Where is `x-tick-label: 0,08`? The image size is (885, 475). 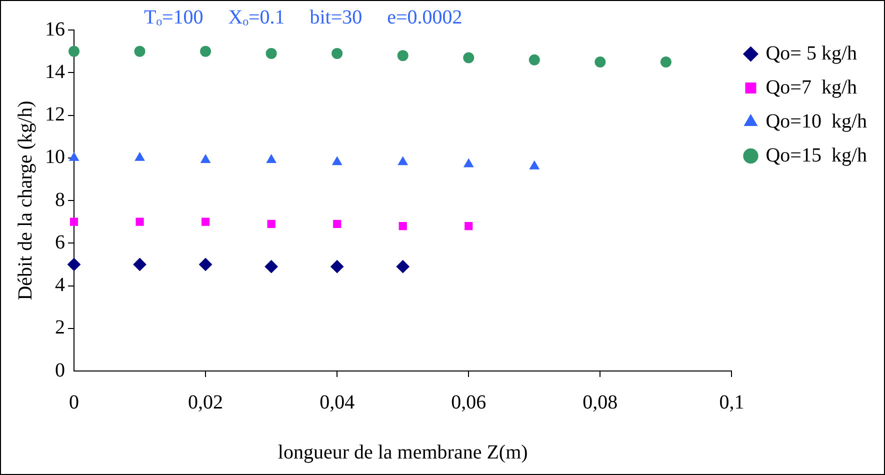
x-tick-label: 0,08 is located at coordinates (600, 402).